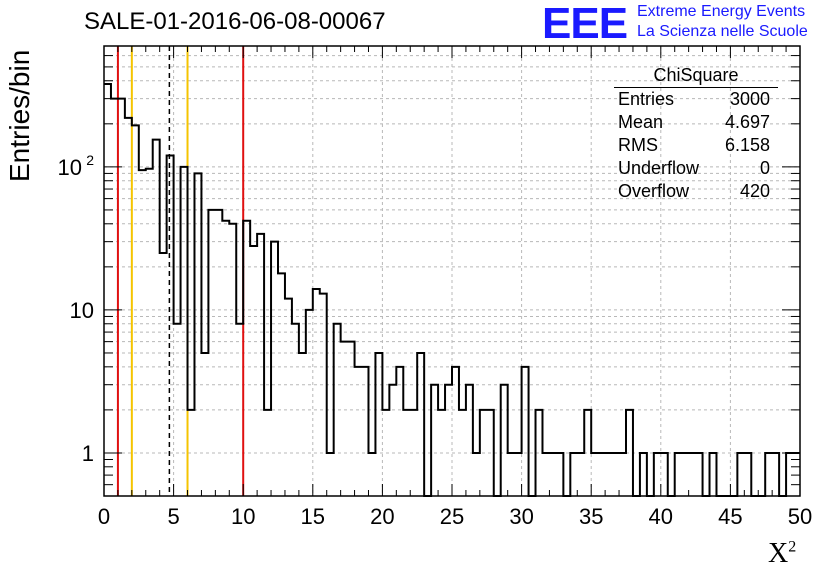  What do you see at coordinates (382, 516) in the screenshot?
I see `x-tick-label: 20` at bounding box center [382, 516].